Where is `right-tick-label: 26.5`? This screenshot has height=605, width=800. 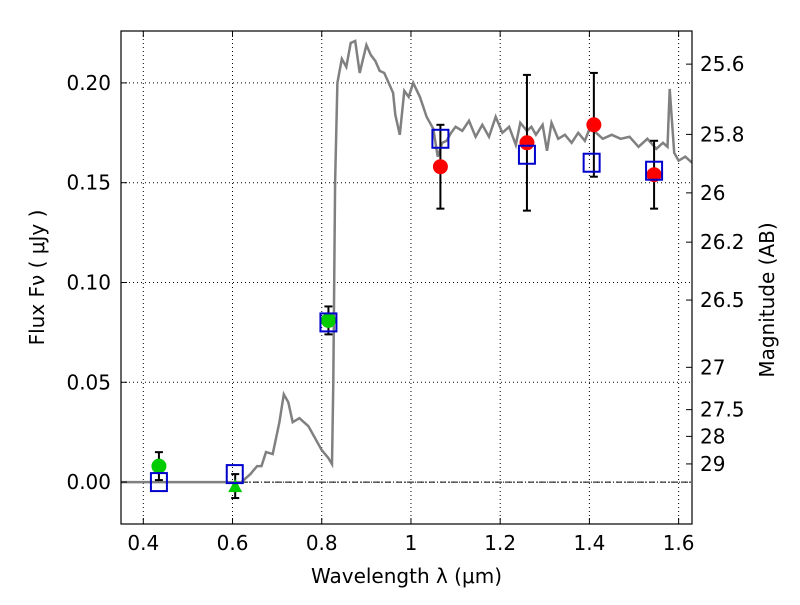
right-tick-label: 26.5 is located at coordinates (722, 300).